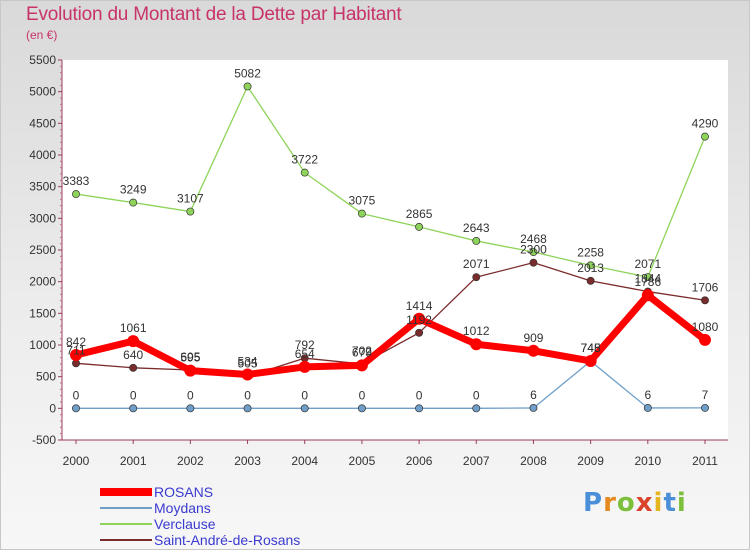  Describe the element at coordinates (133, 190) in the screenshot. I see `data-label: 3249` at that location.